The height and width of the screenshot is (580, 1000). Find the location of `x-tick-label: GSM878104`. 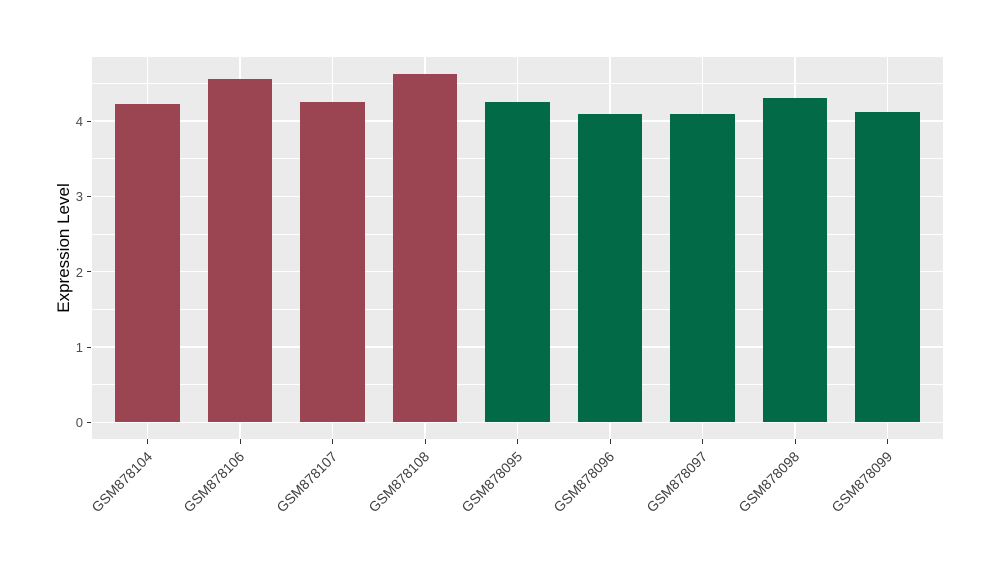

x-tick-label: GSM878104 is located at coordinates (77, 481).